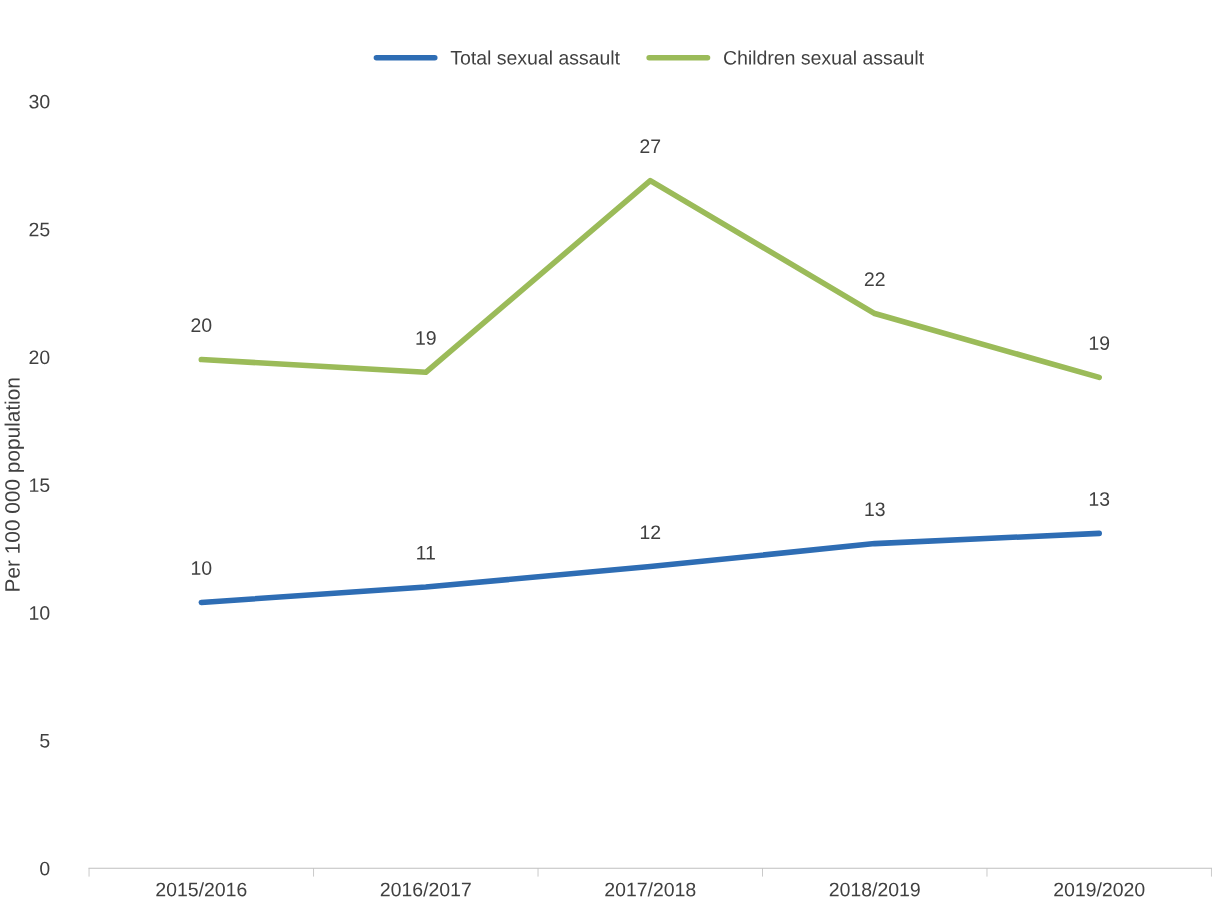  What do you see at coordinates (650, 532) in the screenshot?
I see `data-label: 12` at bounding box center [650, 532].